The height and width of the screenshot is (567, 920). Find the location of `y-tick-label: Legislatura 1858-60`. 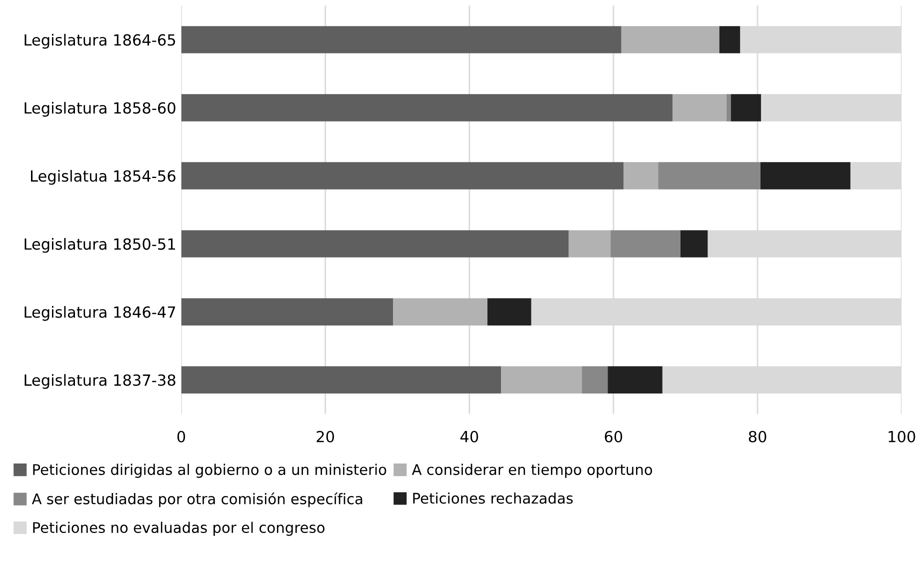

y-tick-label: Legislatura 1858-60 is located at coordinates (100, 109).